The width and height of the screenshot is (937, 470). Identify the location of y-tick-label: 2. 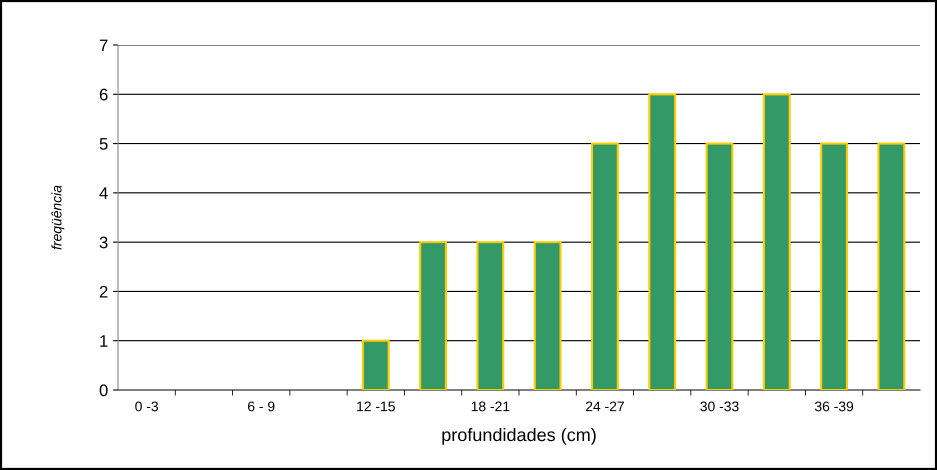
(104, 292).